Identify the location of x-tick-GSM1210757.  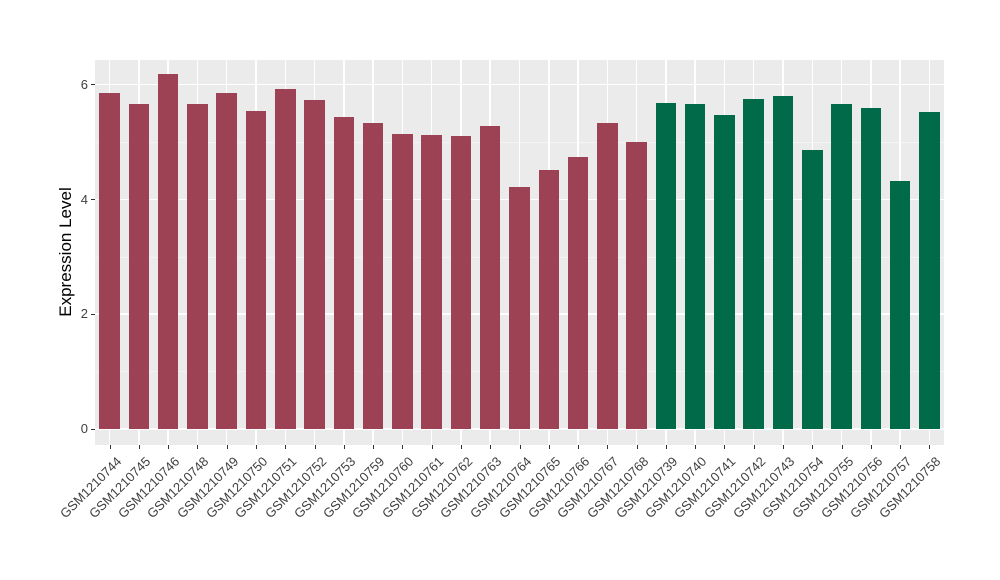
(901, 447).